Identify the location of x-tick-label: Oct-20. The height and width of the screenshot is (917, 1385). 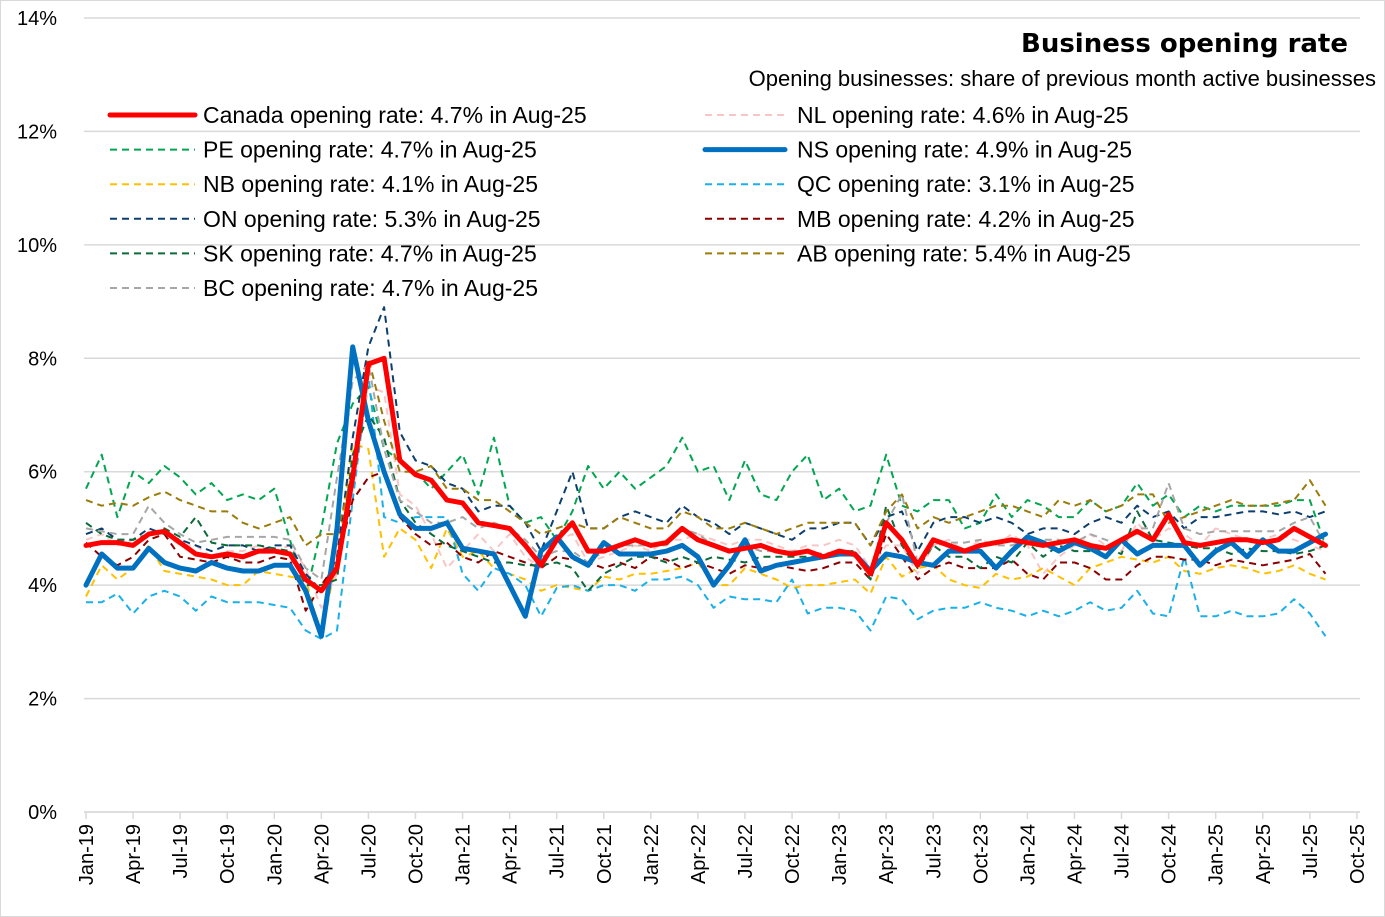
(416, 854).